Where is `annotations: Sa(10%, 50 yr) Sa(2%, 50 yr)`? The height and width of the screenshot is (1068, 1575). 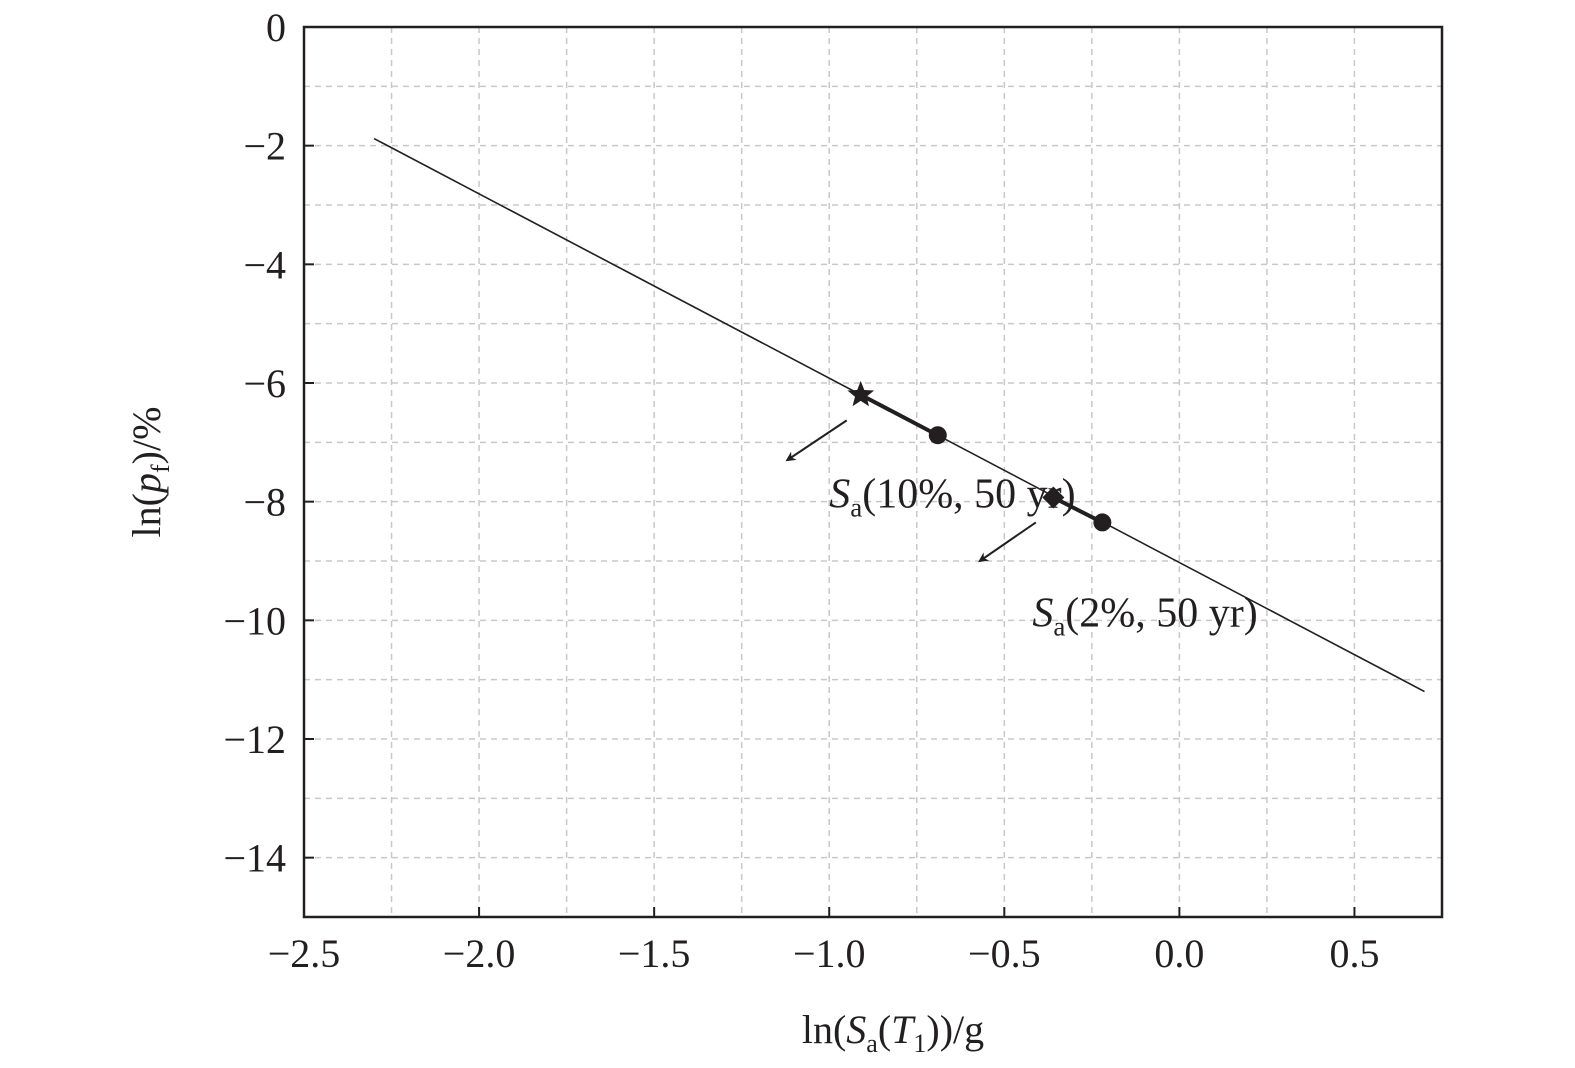 annotations: Sa(10%, 50 yr) Sa(2%, 50 yr) is located at coordinates (1021, 530).